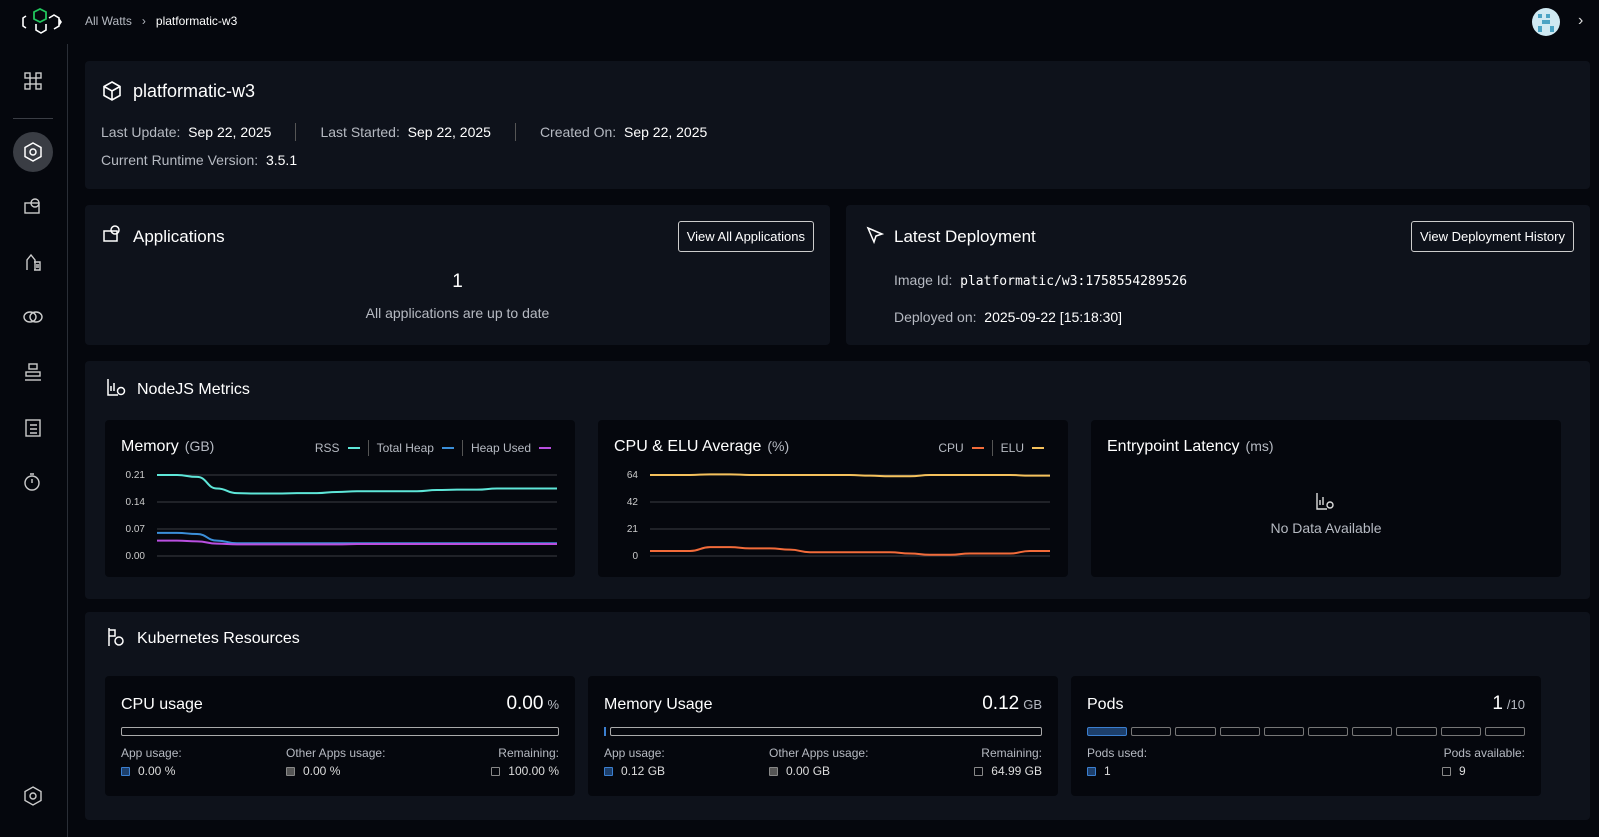  What do you see at coordinates (340, 731) in the screenshot?
I see `cpu-usage-bar` at bounding box center [340, 731].